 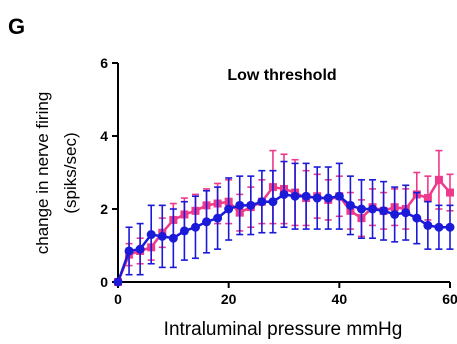 I want to click on y-tick-label: 0, so click(x=104, y=282).